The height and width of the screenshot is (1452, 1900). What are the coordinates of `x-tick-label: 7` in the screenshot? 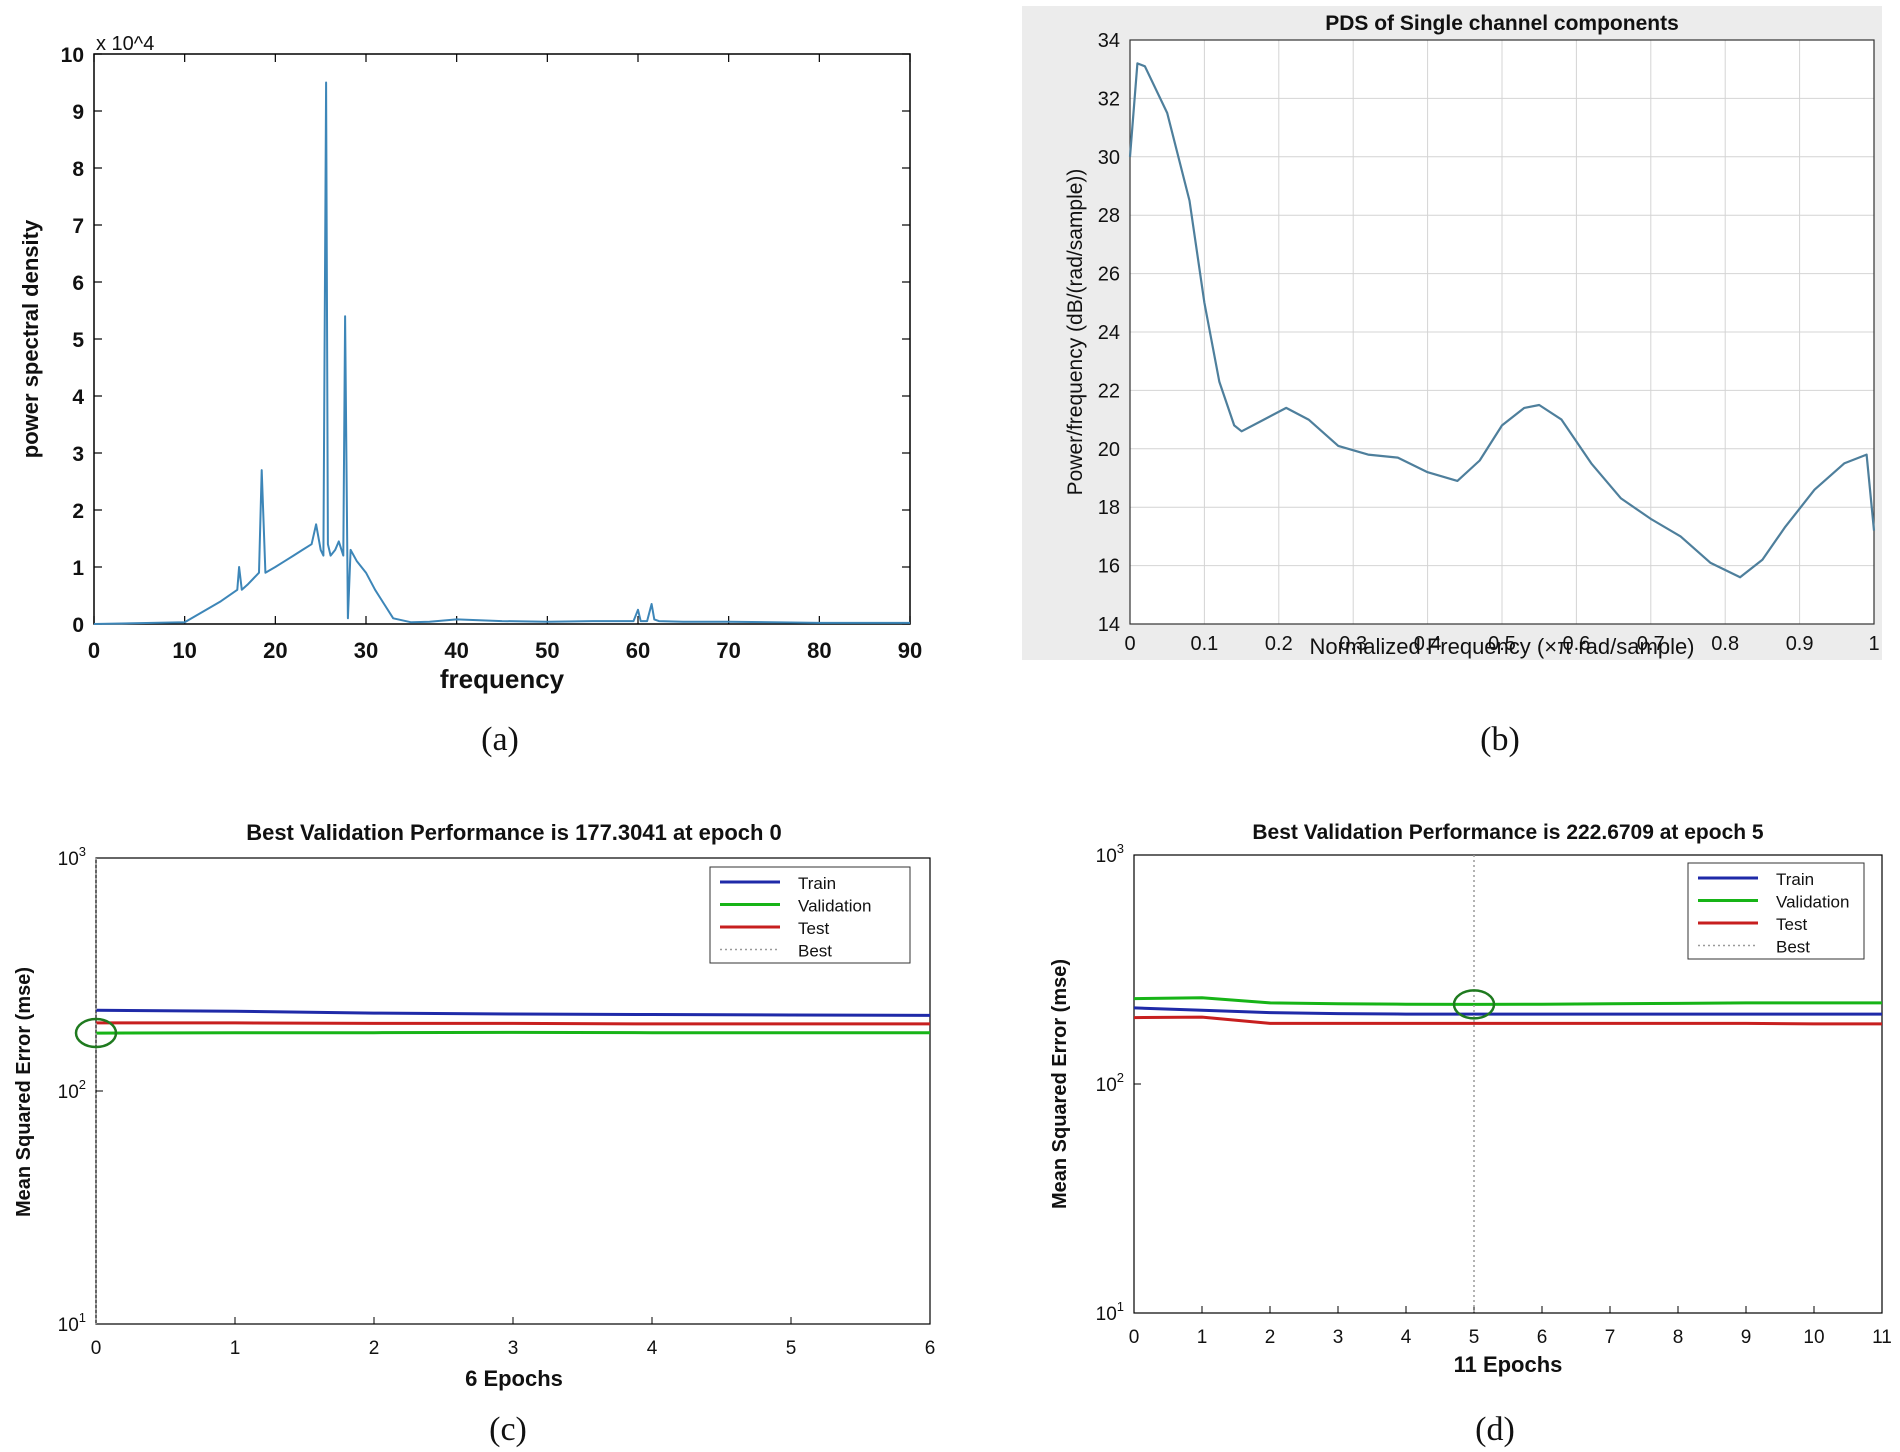 It's located at (1610, 1337).